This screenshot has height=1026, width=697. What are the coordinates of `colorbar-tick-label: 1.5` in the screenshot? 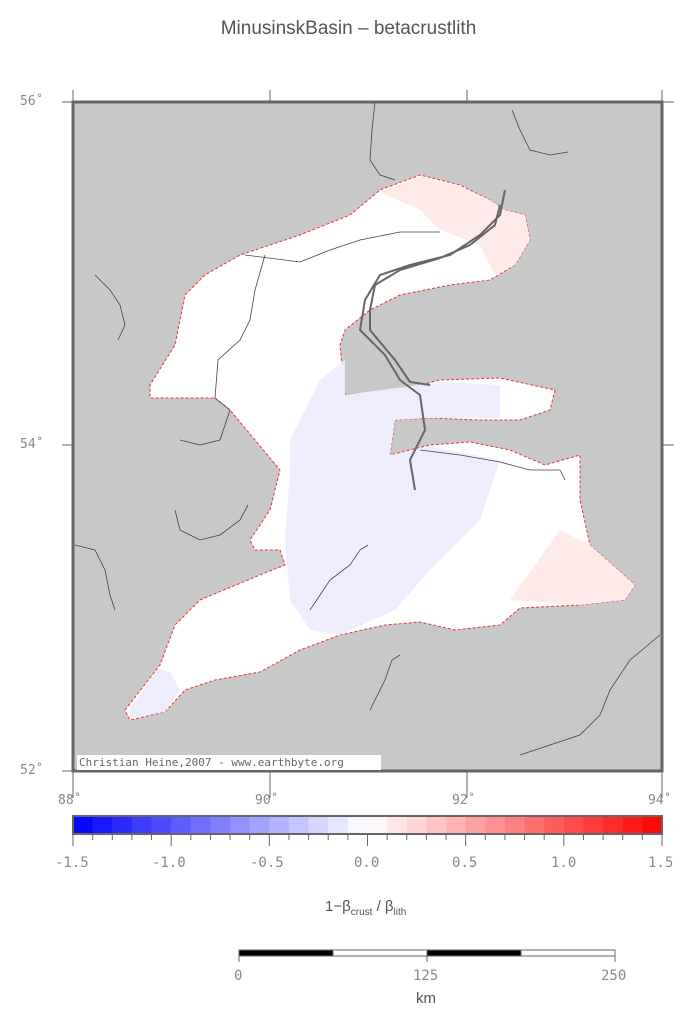 It's located at (661, 863).